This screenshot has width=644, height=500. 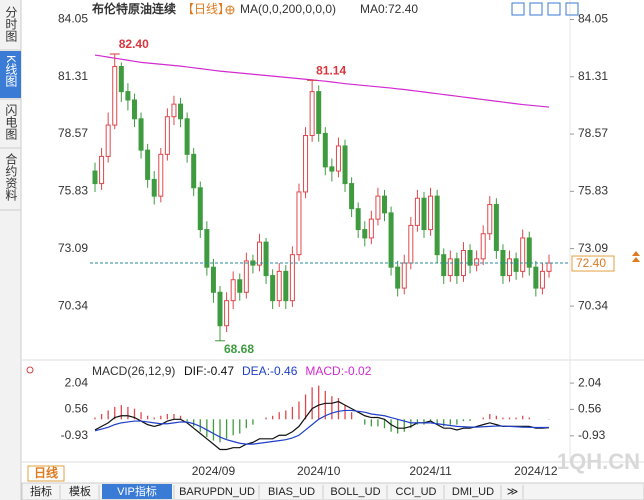 What do you see at coordinates (636, 256) in the screenshot?
I see `price-marker` at bounding box center [636, 256].